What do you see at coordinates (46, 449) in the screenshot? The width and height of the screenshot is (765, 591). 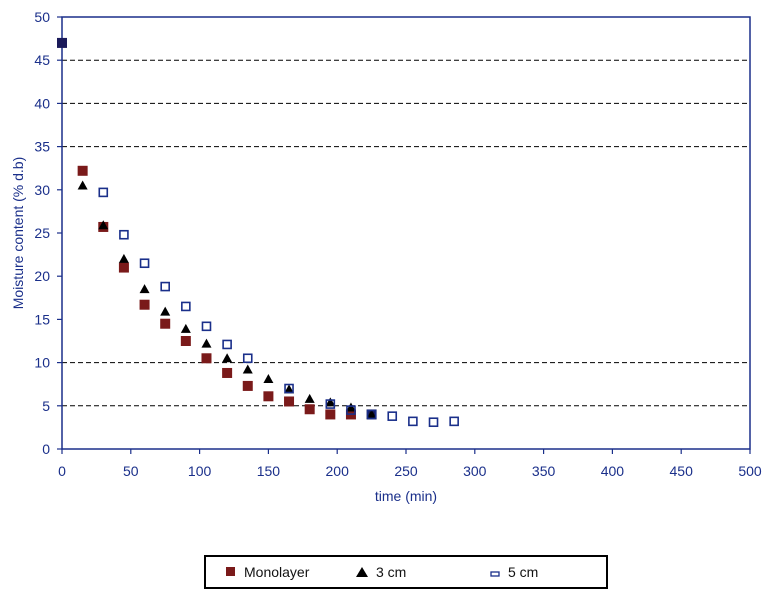 I see `y-tick-label: 0` at bounding box center [46, 449].